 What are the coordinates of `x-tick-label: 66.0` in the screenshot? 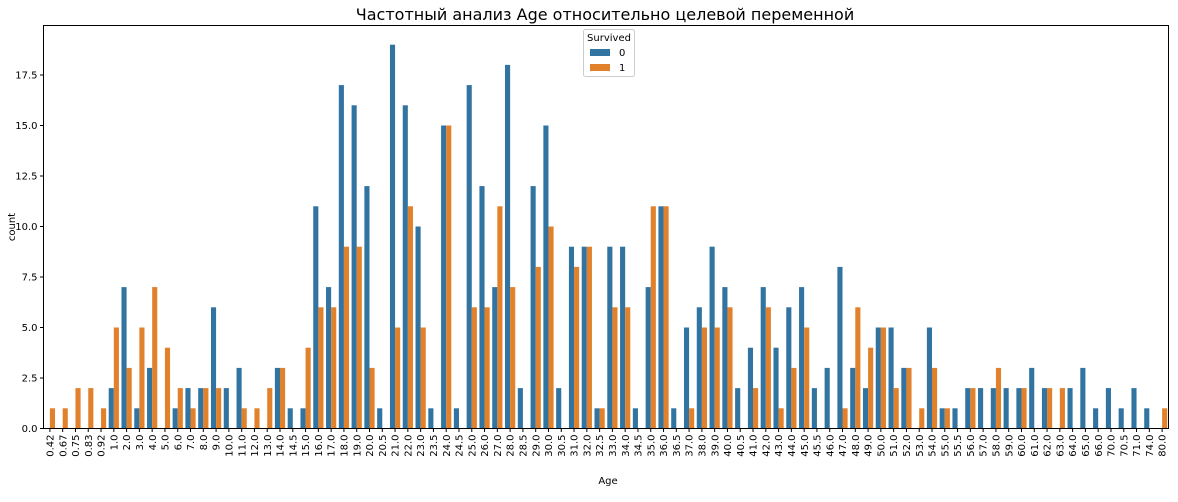 It's located at (1099, 446).